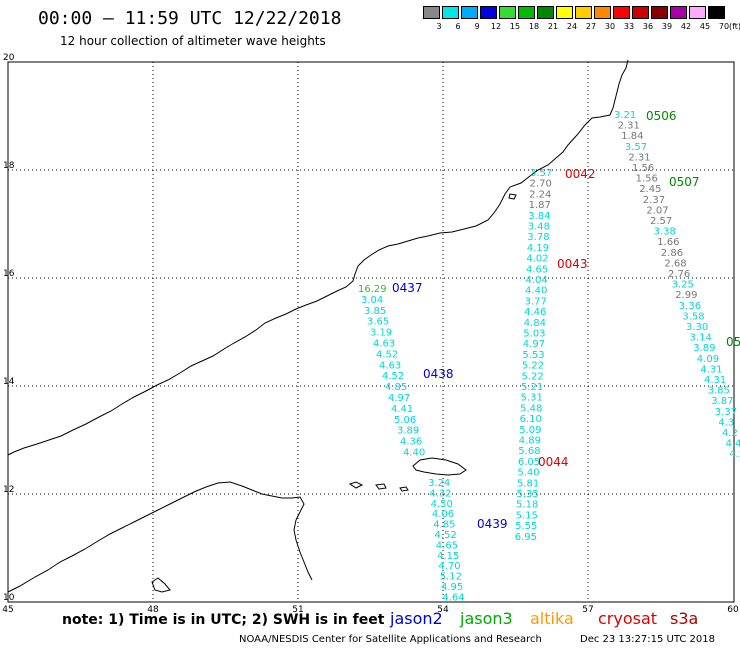 The height and width of the screenshot is (650, 740). What do you see at coordinates (9, 166) in the screenshot?
I see `lat-label: 18` at bounding box center [9, 166].